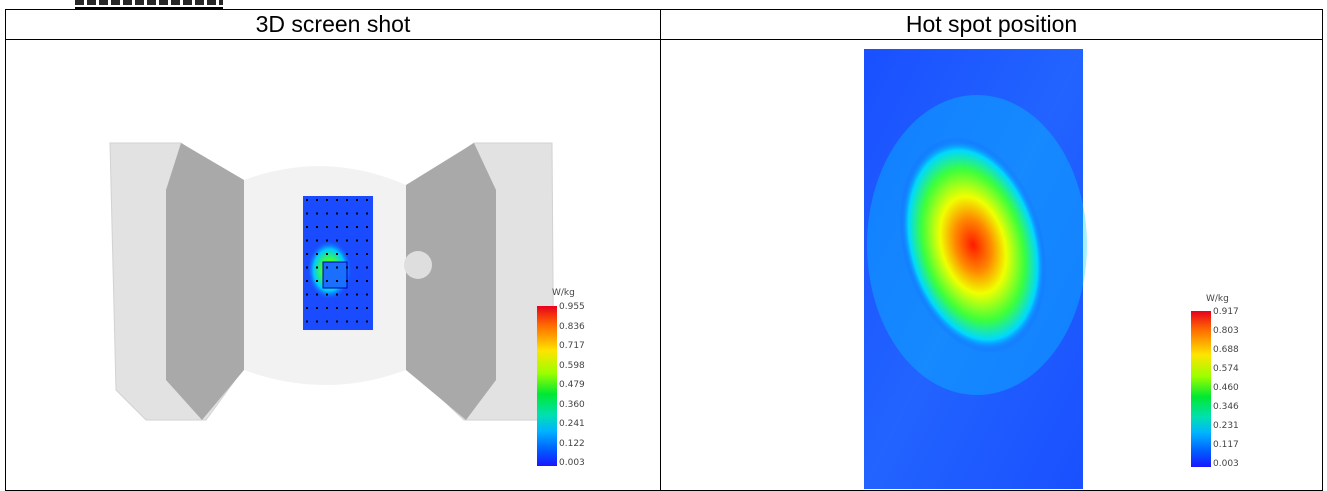 The width and height of the screenshot is (1327, 491). What do you see at coordinates (205, 281) in the screenshot?
I see `phantom-left-wedge` at bounding box center [205, 281].